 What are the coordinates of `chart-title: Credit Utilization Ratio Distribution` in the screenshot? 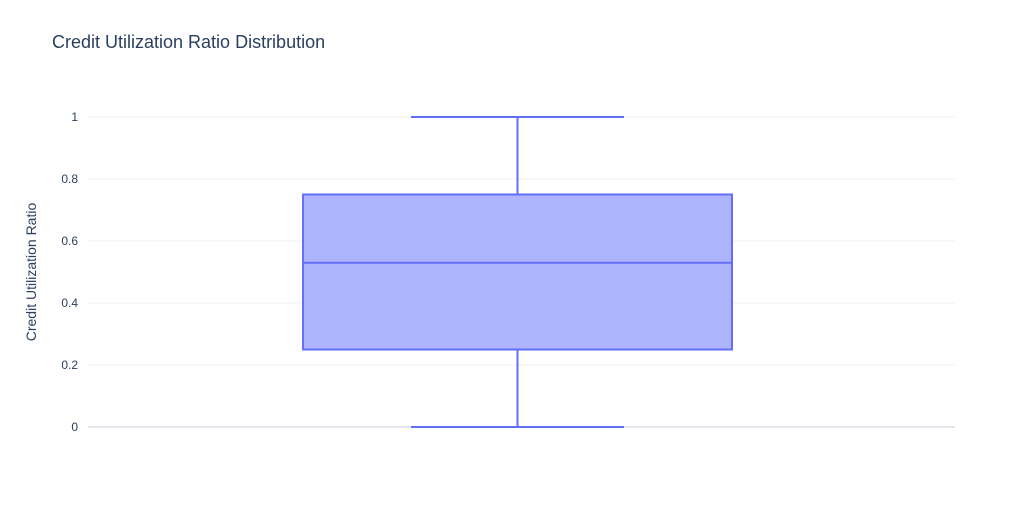 It's located at (189, 42).